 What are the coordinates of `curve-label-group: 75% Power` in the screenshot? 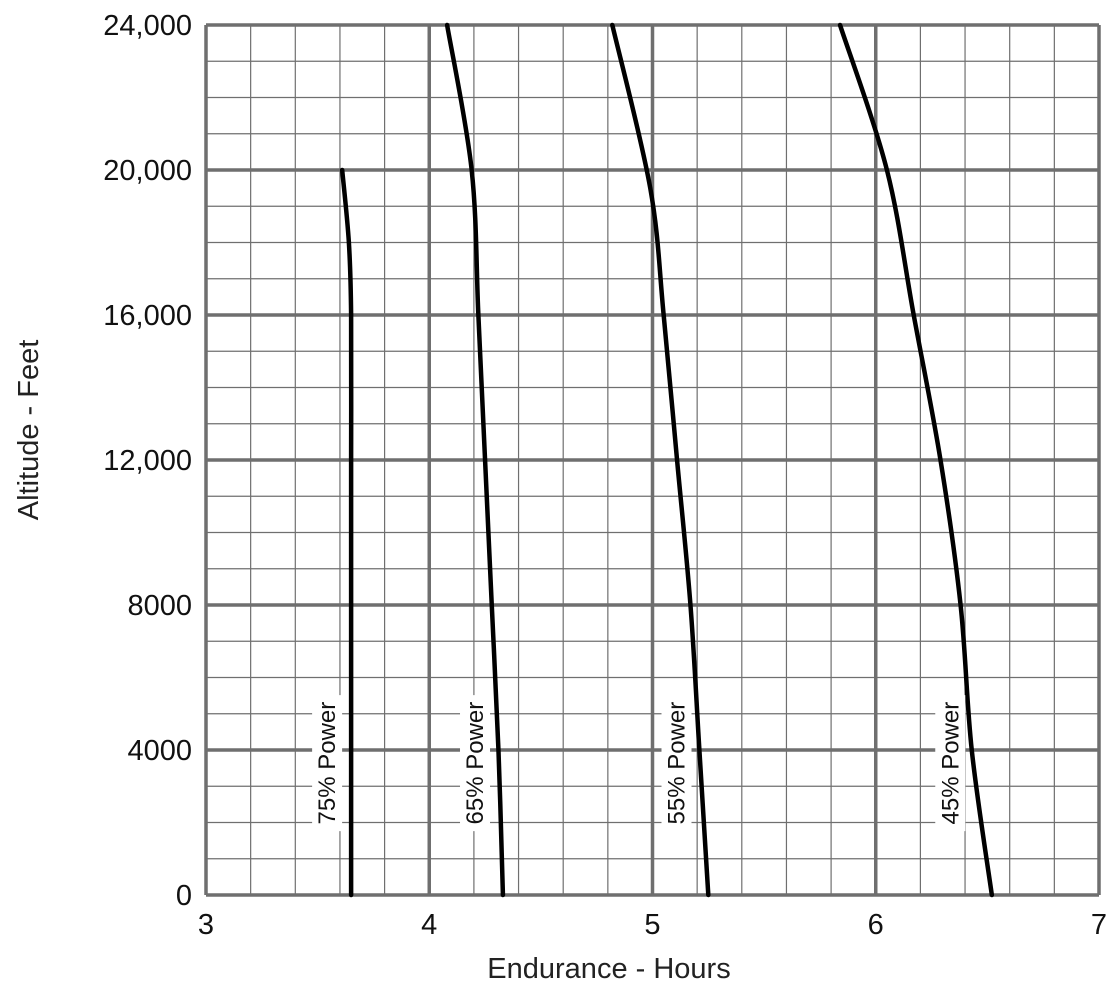 It's located at (327, 763).